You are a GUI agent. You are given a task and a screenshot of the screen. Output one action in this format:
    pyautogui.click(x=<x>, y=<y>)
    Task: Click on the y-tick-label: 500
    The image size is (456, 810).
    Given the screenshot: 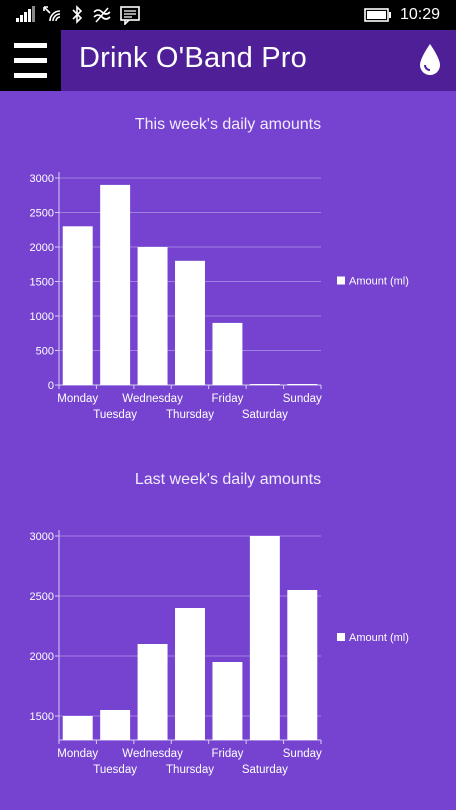 What is the action you would take?
    pyautogui.click(x=45, y=352)
    